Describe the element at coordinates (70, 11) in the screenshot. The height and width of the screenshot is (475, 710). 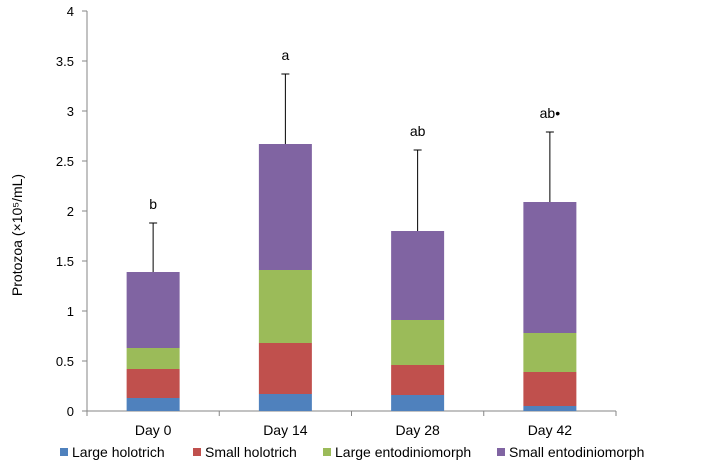
I see `y-tick-label: 4` at that location.